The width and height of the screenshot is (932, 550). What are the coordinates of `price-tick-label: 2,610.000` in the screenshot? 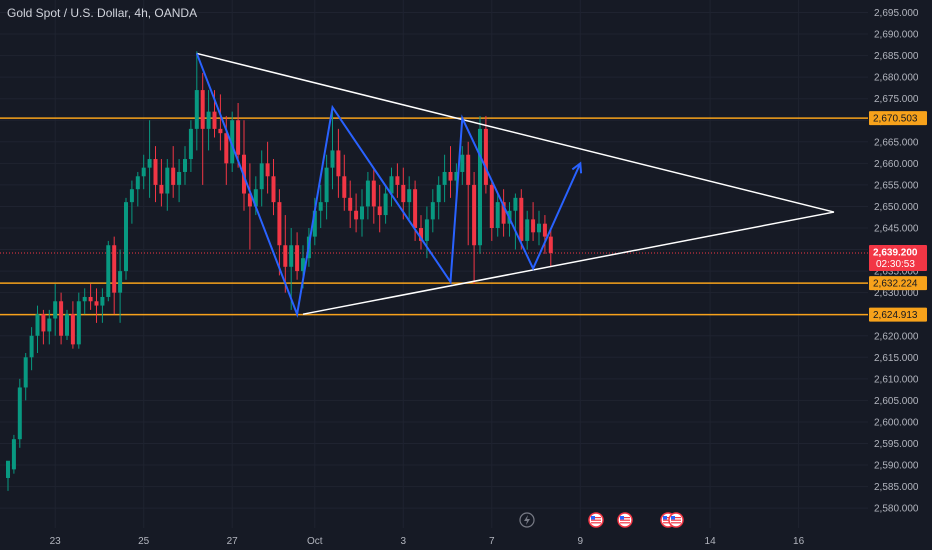 It's located at (896, 379).